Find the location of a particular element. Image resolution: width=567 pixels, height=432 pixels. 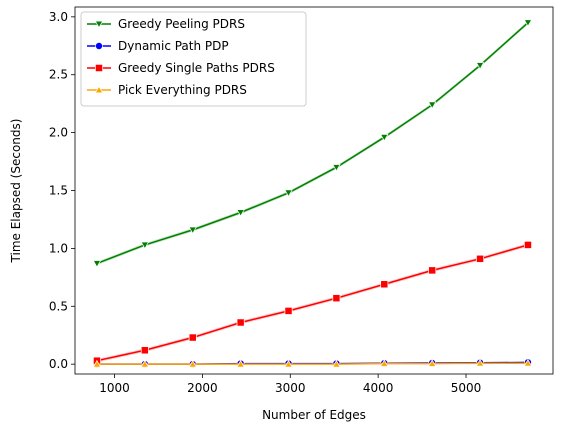

x-tick-label: 1000 is located at coordinates (114, 388).